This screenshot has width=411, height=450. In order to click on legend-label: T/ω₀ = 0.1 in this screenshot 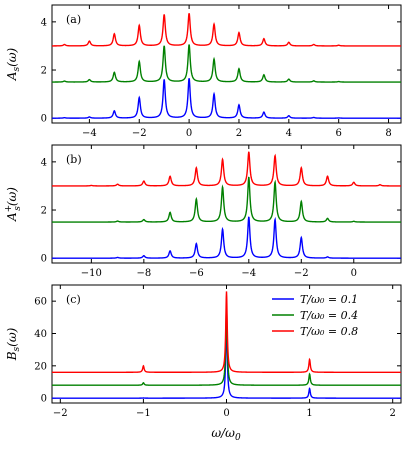, I will do `click(329, 299)`.